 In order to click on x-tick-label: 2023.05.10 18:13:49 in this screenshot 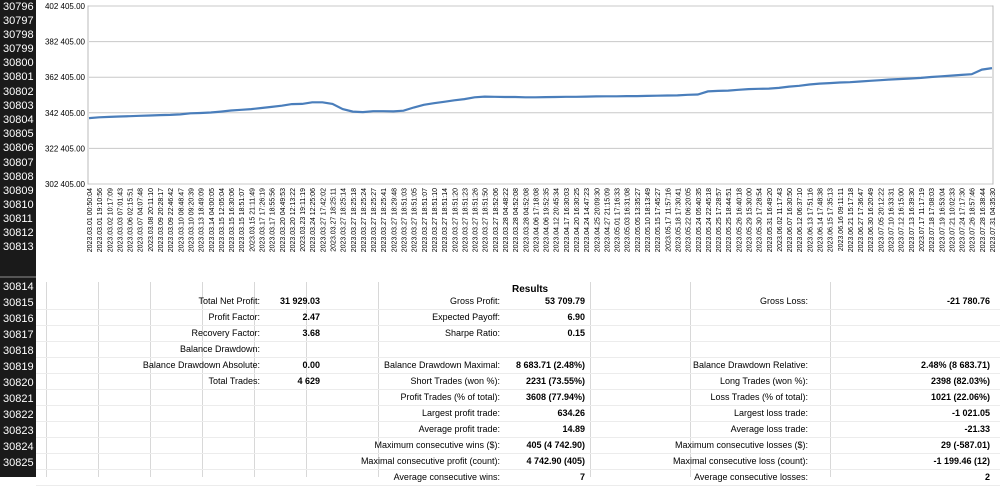, I will do `click(648, 220)`.